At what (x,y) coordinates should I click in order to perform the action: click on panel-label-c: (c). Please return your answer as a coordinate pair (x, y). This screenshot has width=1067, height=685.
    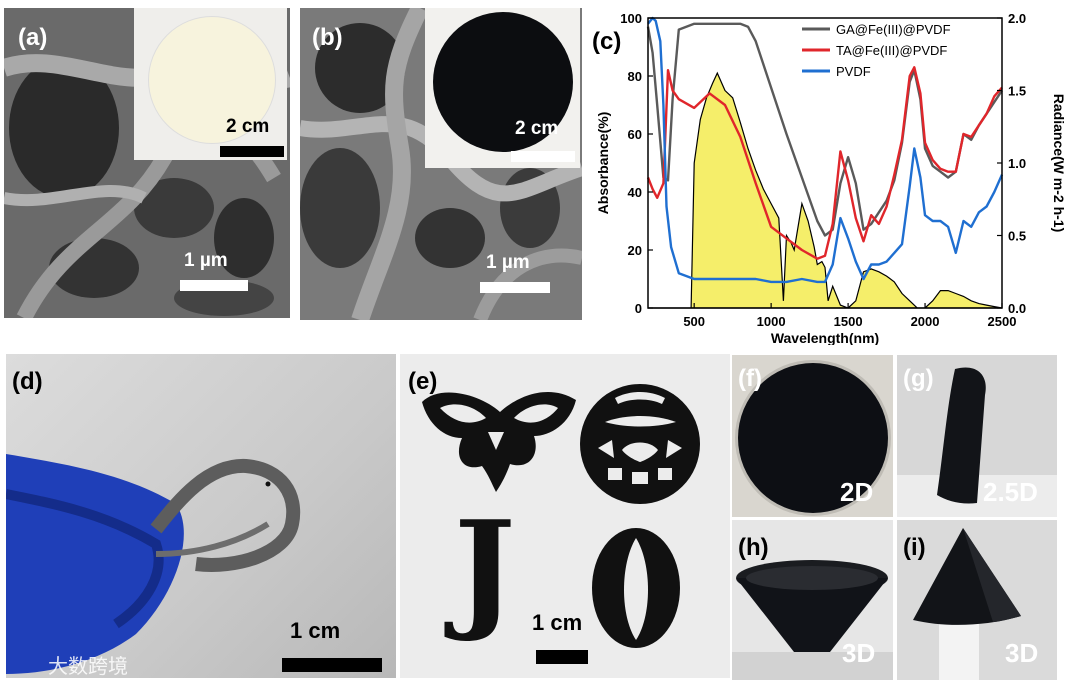
    Looking at the image, I should click on (607, 41).